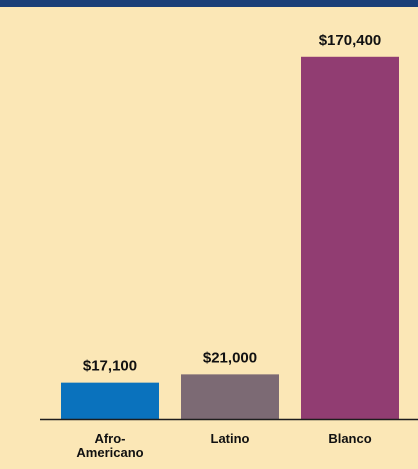  I want to click on data-label-afro-americano: $17,100, so click(110, 366).